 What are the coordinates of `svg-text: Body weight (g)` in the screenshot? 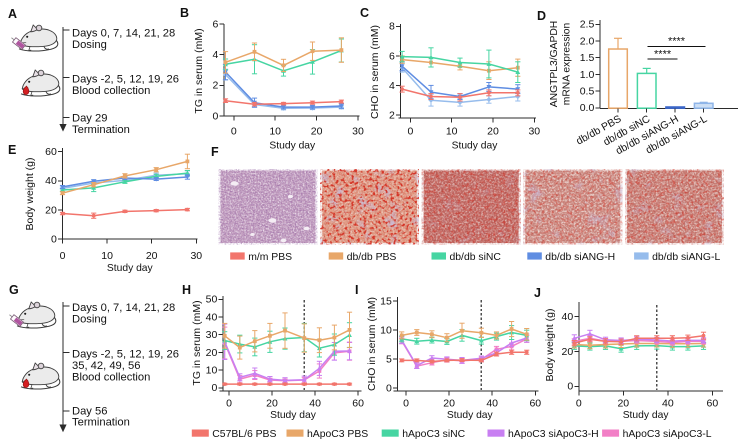 It's located at (550, 345).